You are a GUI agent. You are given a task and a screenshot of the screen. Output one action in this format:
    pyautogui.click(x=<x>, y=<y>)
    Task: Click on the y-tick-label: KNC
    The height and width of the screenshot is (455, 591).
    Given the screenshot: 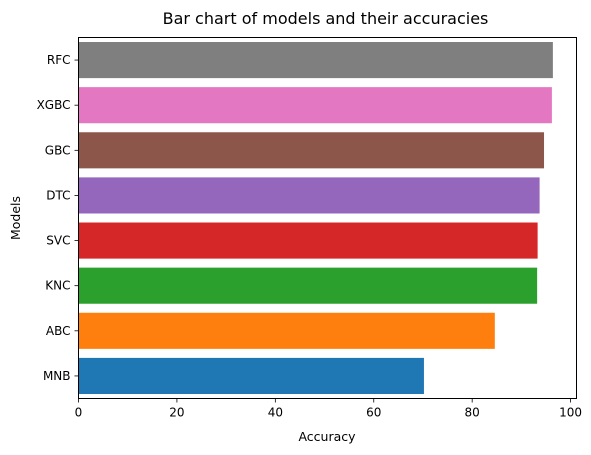 What is the action you would take?
    pyautogui.click(x=57, y=286)
    